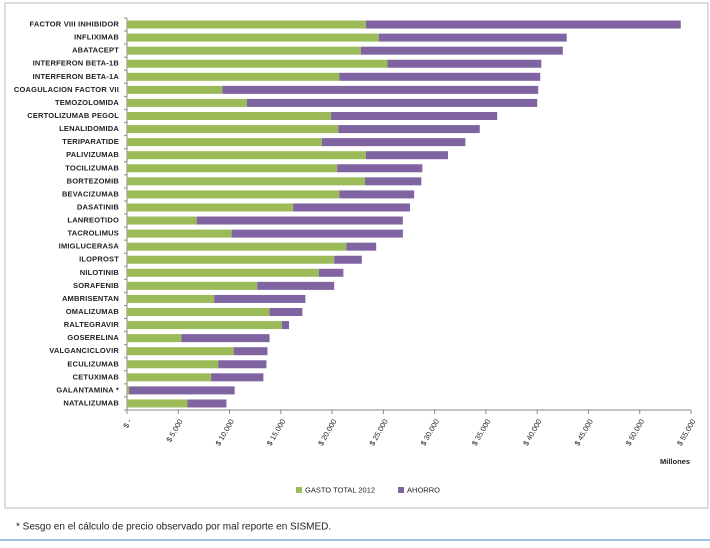 This screenshot has width=710, height=548. I want to click on y-tick-label: FACTOR VIII INHIBIDOR, so click(75, 24).